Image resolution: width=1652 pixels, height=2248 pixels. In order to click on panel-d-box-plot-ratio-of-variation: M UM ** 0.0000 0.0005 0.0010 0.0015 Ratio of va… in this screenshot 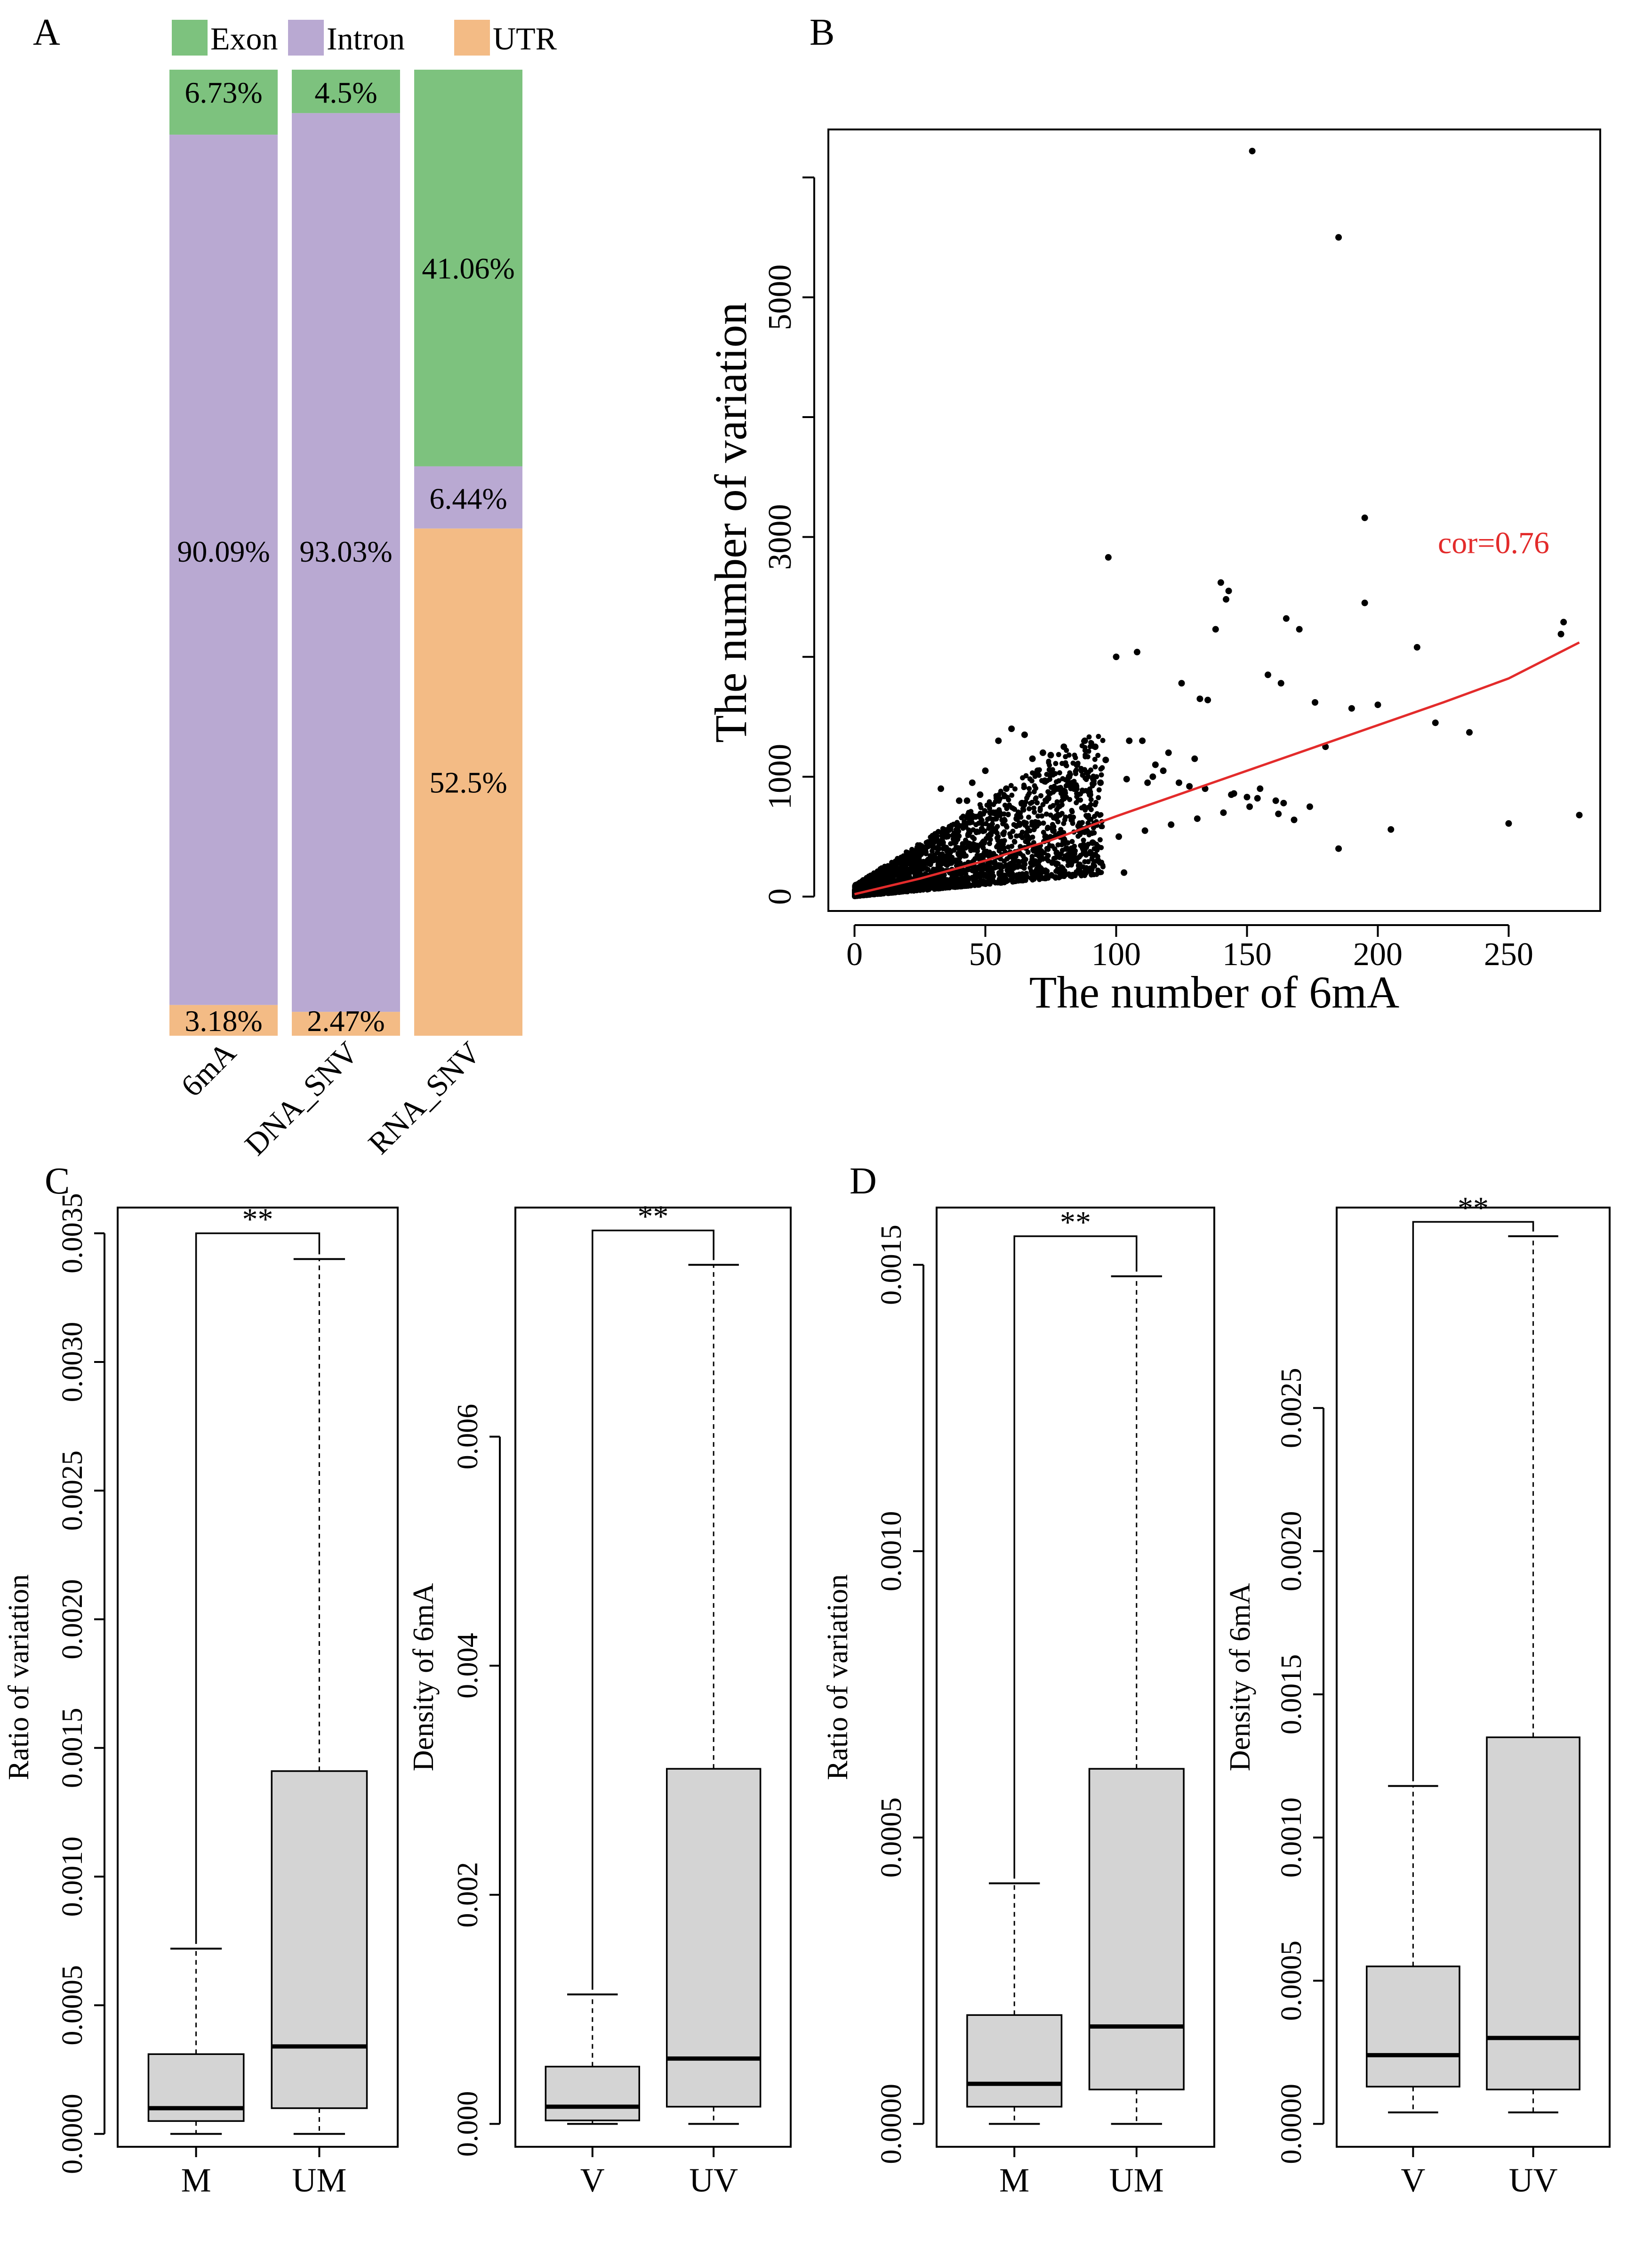, I will do `click(1018, 1702)`.